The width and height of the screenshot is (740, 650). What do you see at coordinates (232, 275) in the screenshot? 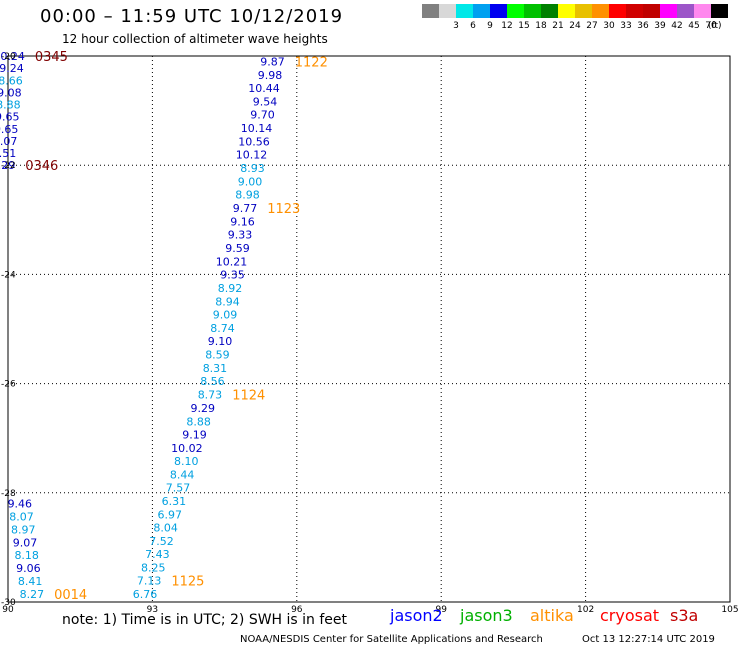
I see `wave-height-value: 9.35` at bounding box center [232, 275].